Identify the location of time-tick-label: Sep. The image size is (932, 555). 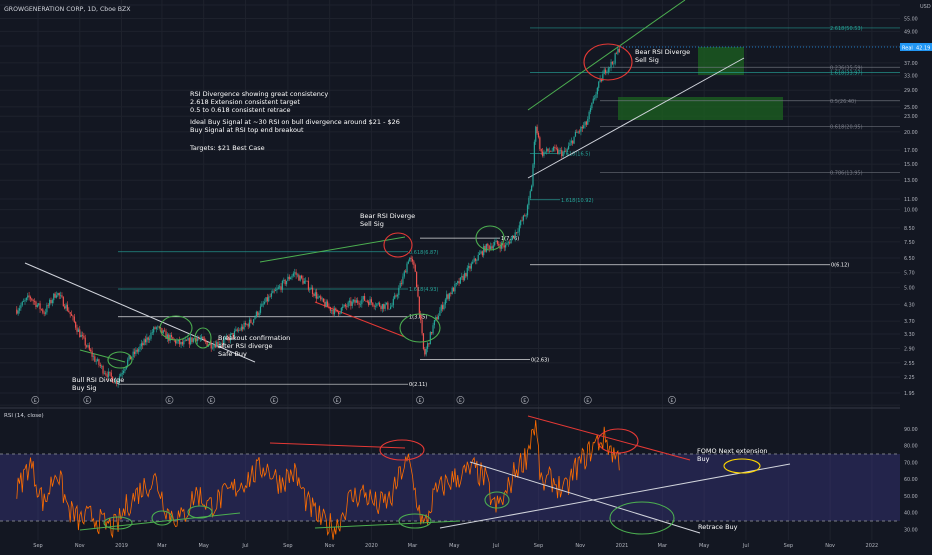
(37, 546).